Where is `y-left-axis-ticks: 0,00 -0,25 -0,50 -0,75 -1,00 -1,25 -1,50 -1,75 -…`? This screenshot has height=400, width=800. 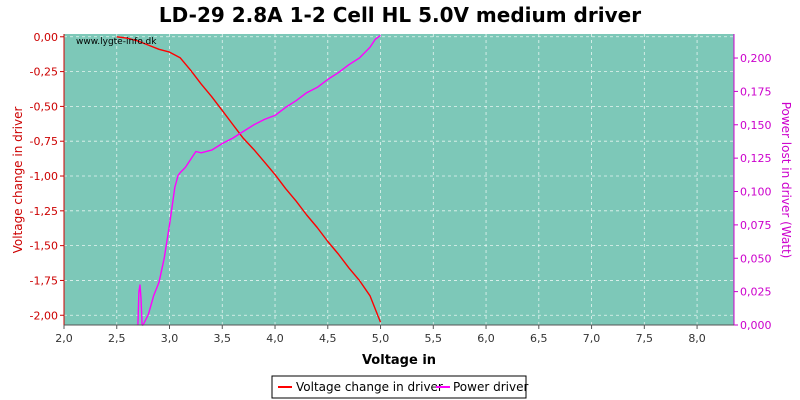 y-left-axis-ticks: 0,00 -0,25 -0,50 -0,75 -1,00 -1,25 -1,50 -1,75 -… is located at coordinates (47, 176).